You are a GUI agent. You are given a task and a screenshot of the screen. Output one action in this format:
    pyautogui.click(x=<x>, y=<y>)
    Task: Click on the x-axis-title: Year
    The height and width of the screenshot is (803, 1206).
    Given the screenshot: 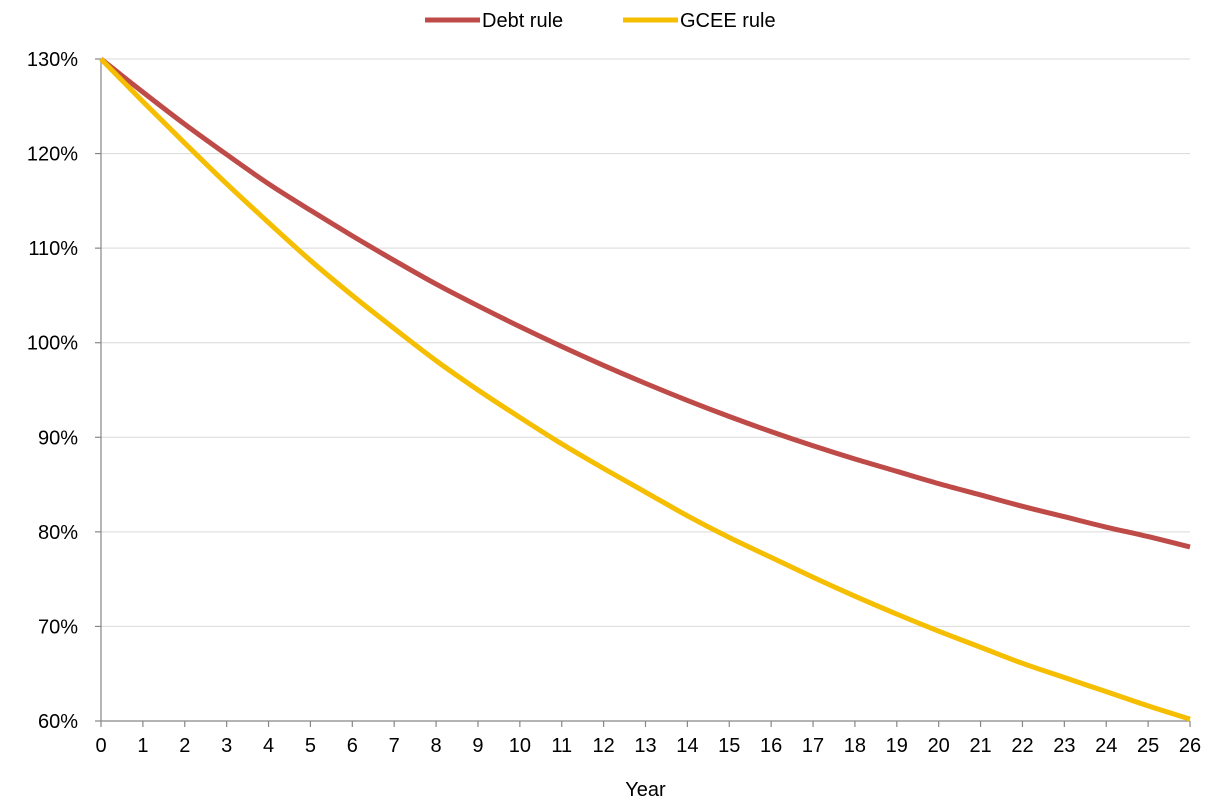 What is the action you would take?
    pyautogui.click(x=645, y=790)
    